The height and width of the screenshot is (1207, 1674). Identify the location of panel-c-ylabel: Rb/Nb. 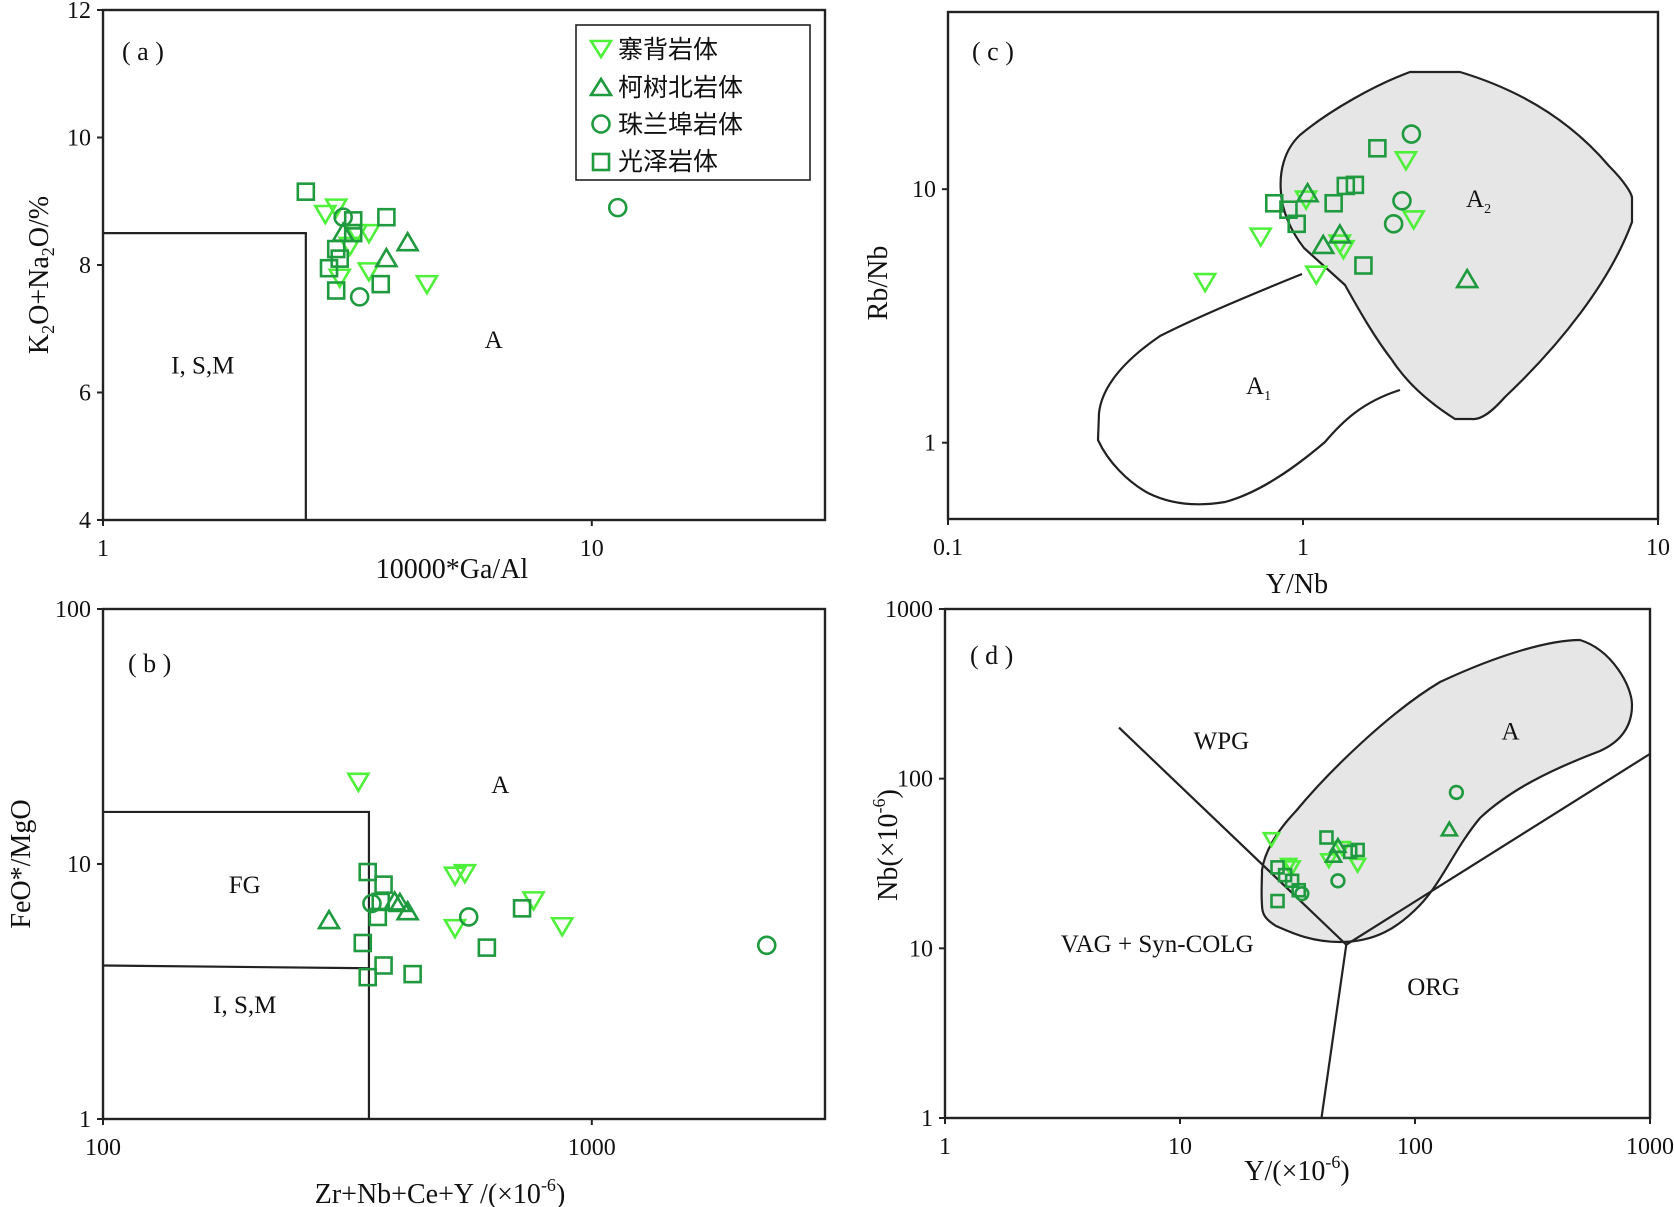
(878, 283).